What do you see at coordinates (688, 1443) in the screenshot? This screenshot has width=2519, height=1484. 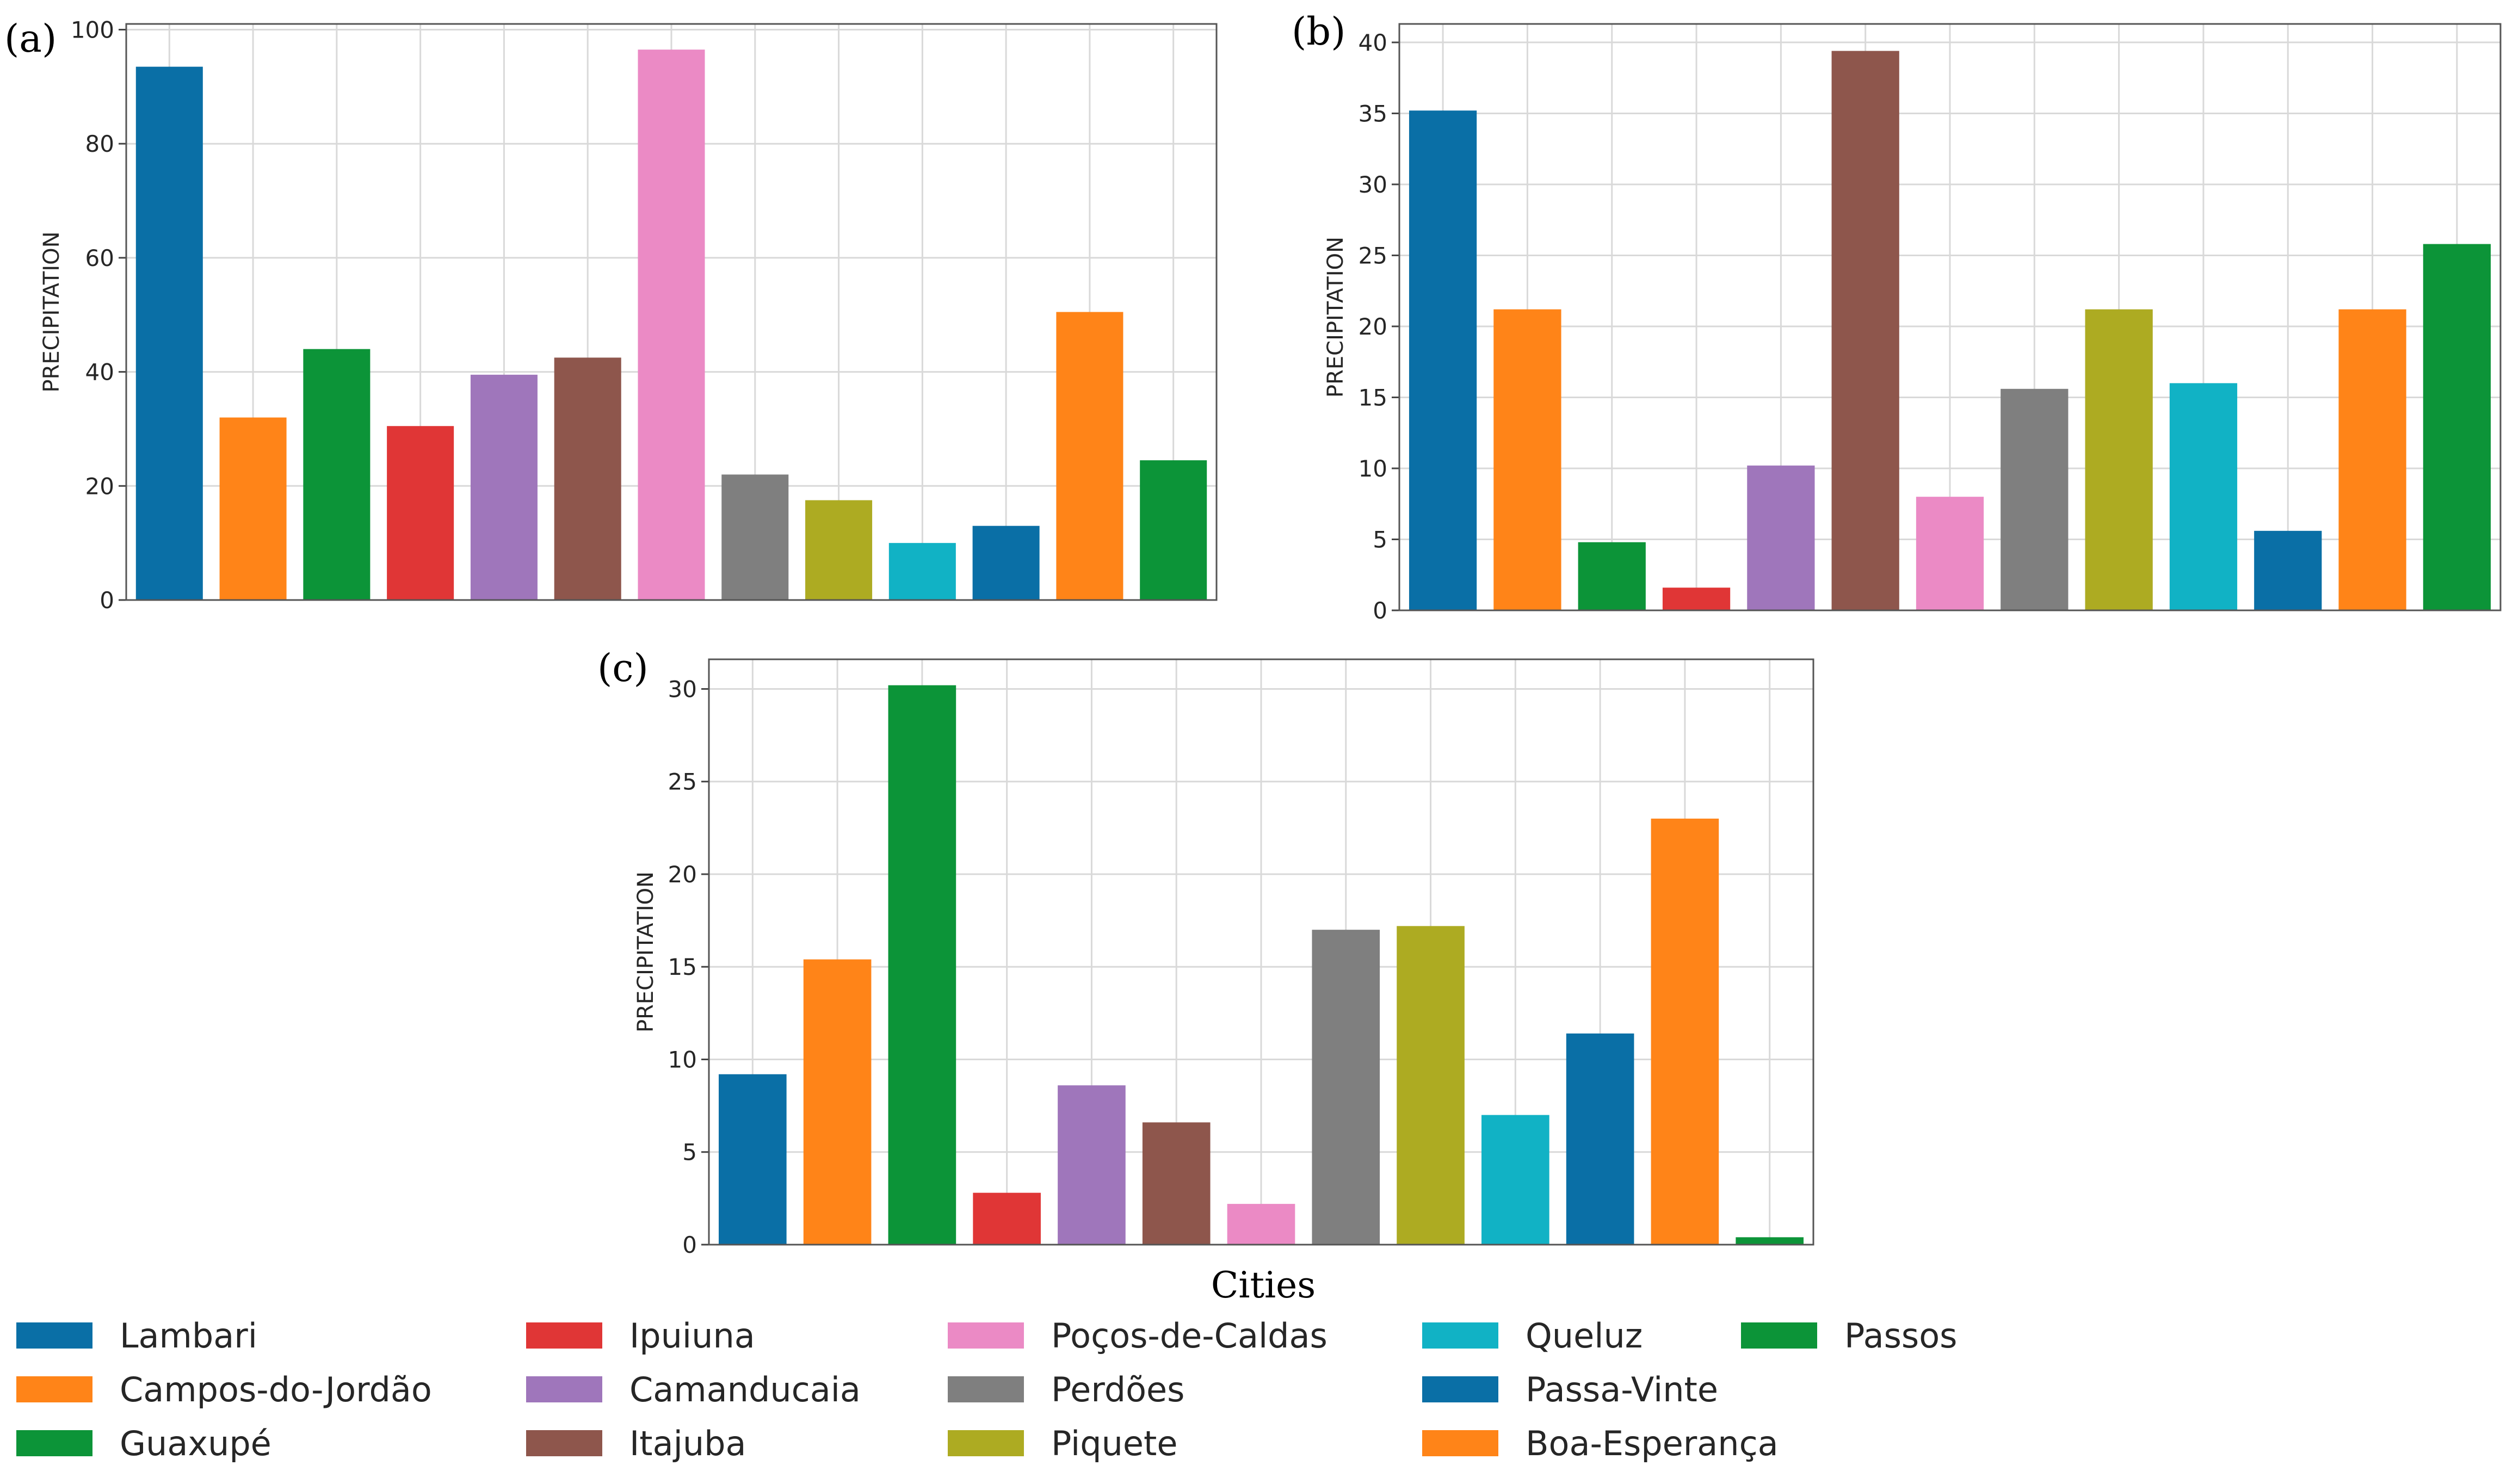 I see `legend-label: Itajuba` at bounding box center [688, 1443].